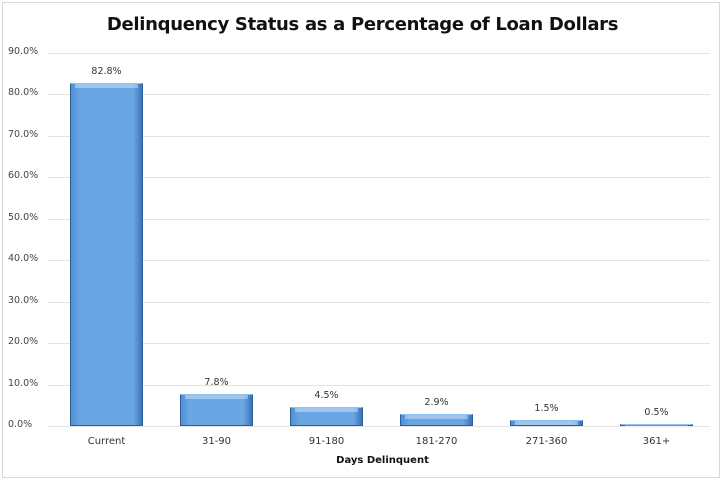 This screenshot has width=725, height=483. What do you see at coordinates (656, 441) in the screenshot?
I see `x-tick-label: 361+` at bounding box center [656, 441].